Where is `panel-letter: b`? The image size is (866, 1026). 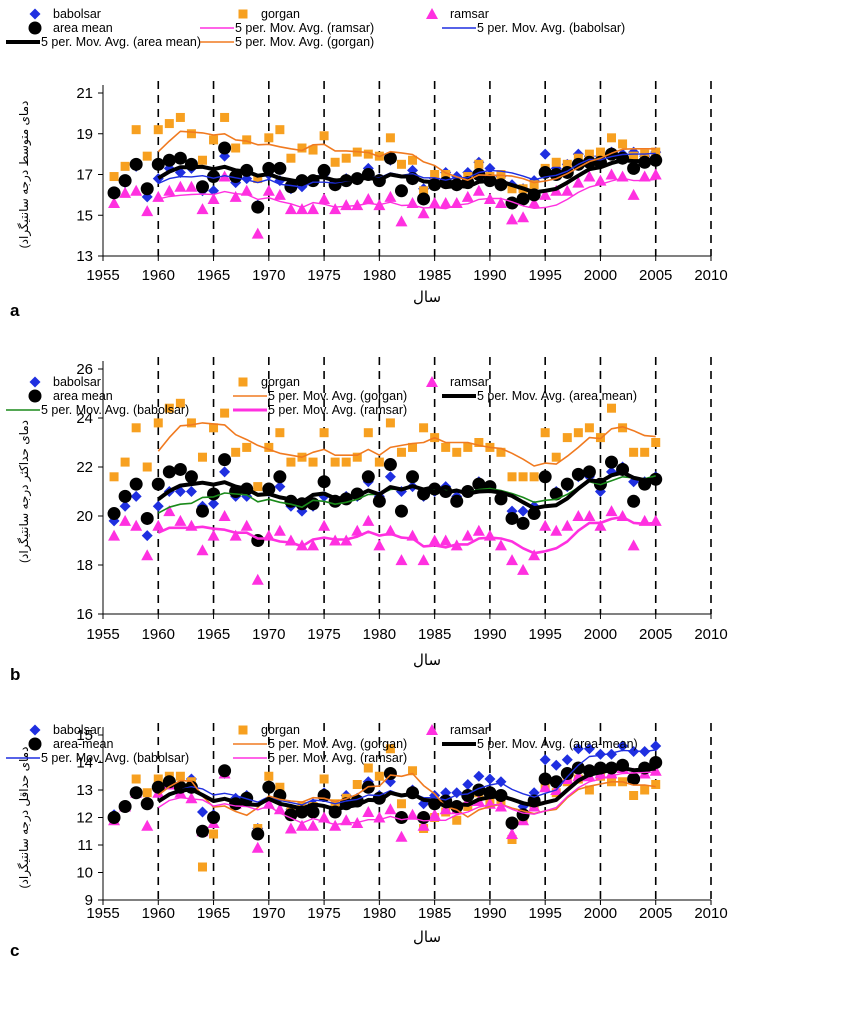 panel-letter: b is located at coordinates (15, 674).